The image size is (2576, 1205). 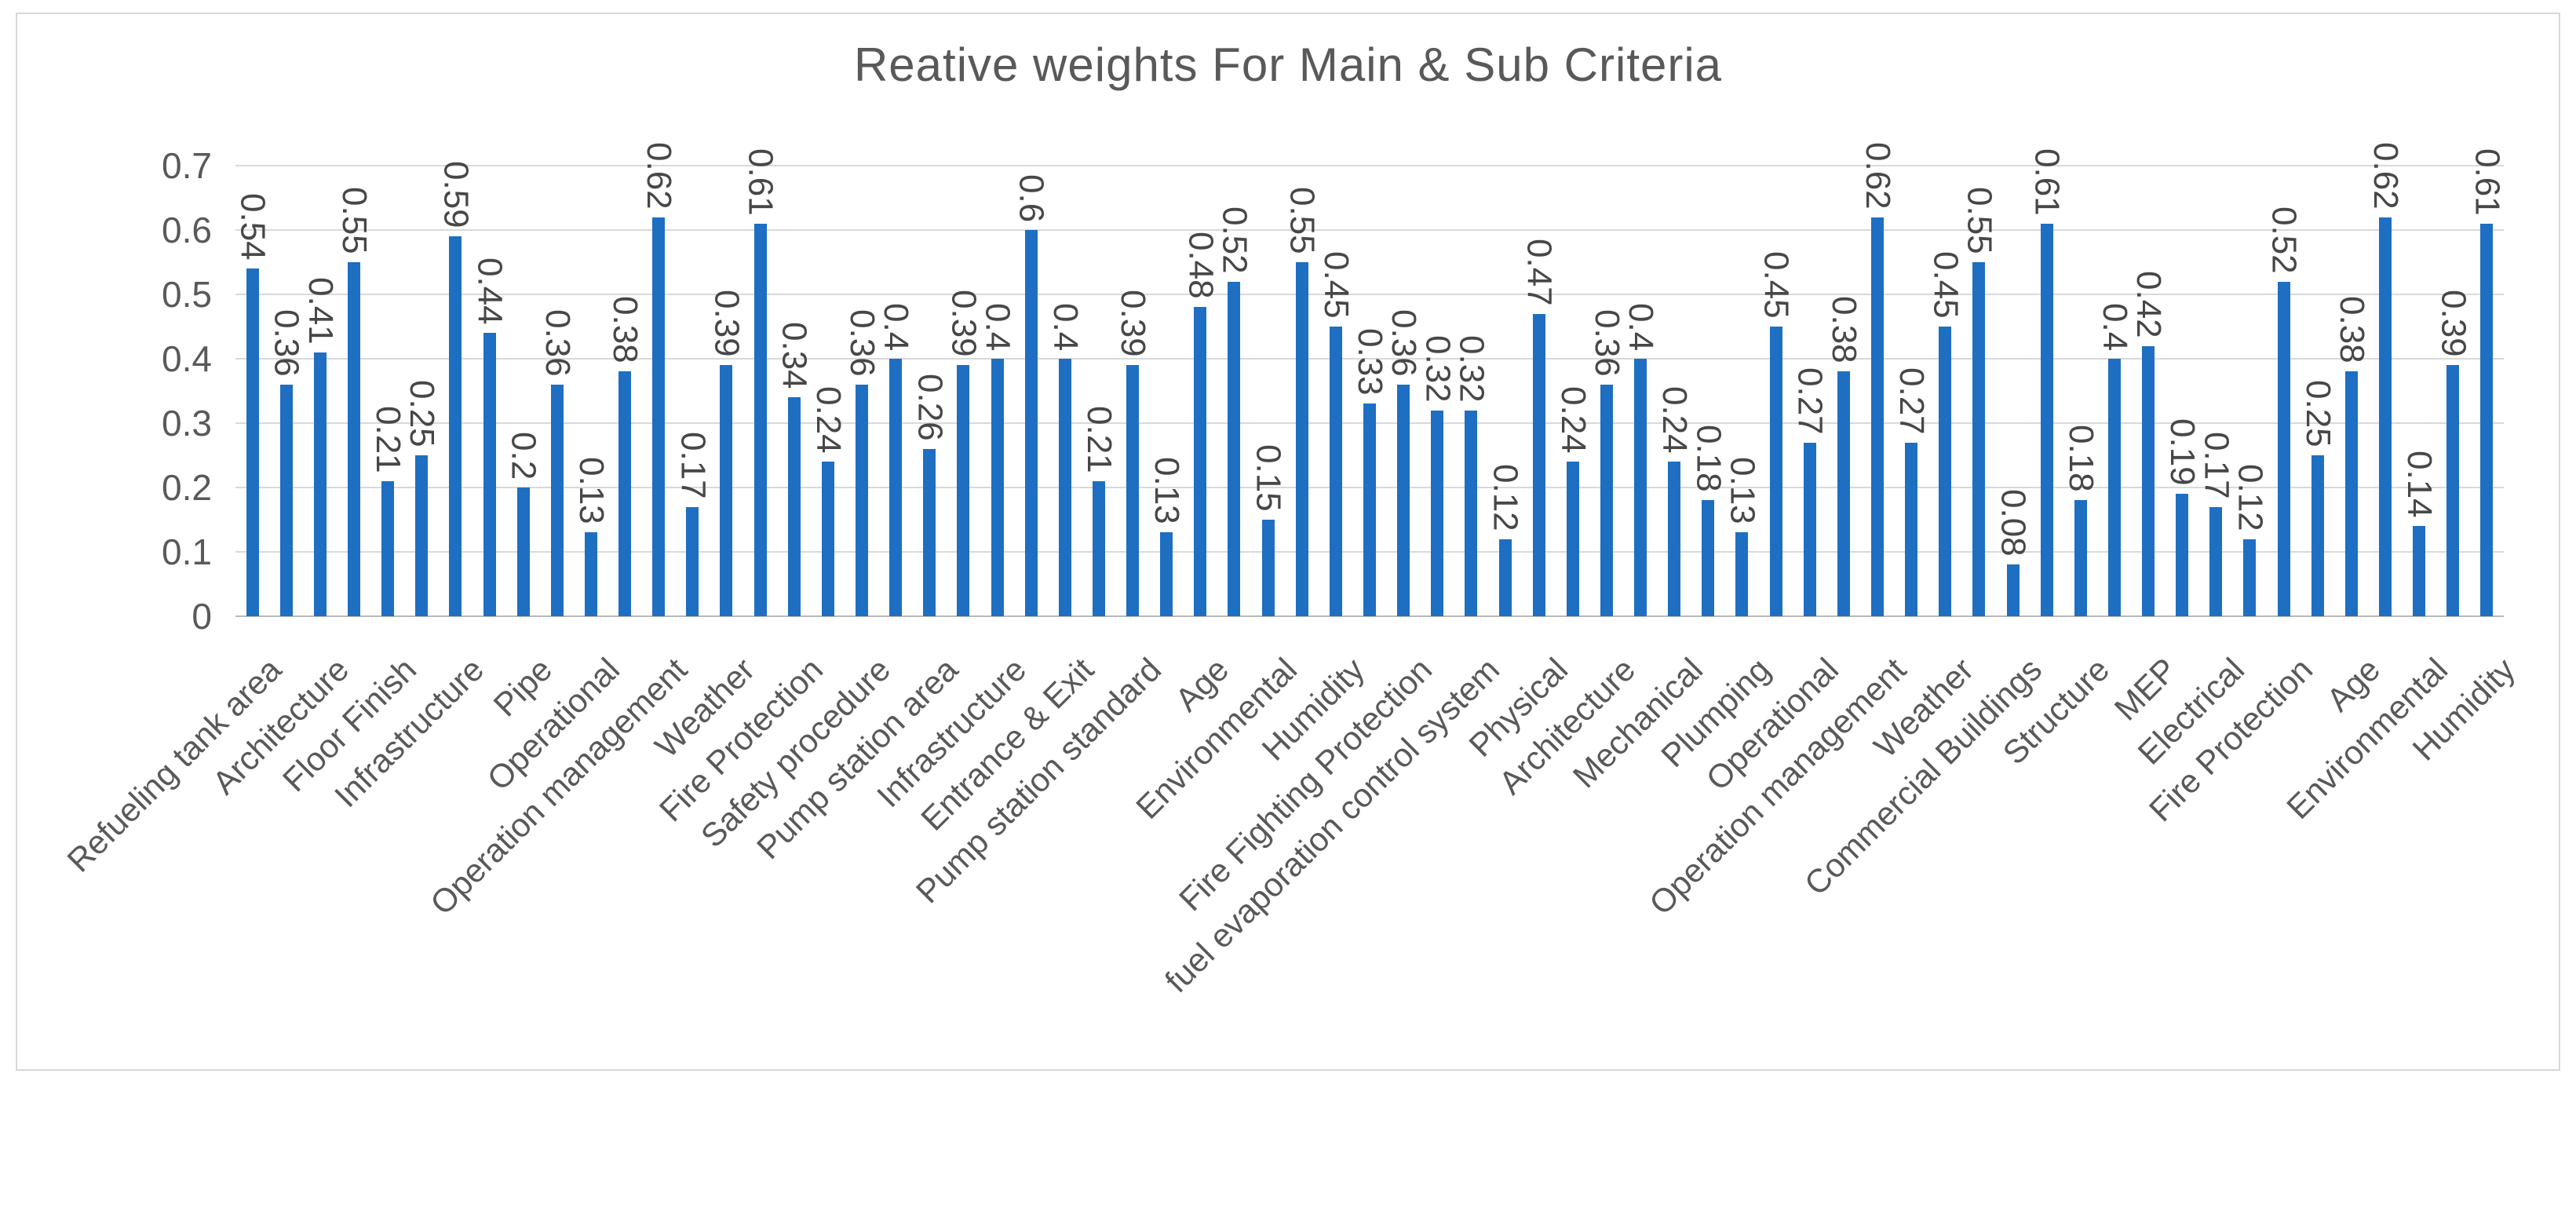 What do you see at coordinates (489, 291) in the screenshot?
I see `bar-value-label: 0.44` at bounding box center [489, 291].